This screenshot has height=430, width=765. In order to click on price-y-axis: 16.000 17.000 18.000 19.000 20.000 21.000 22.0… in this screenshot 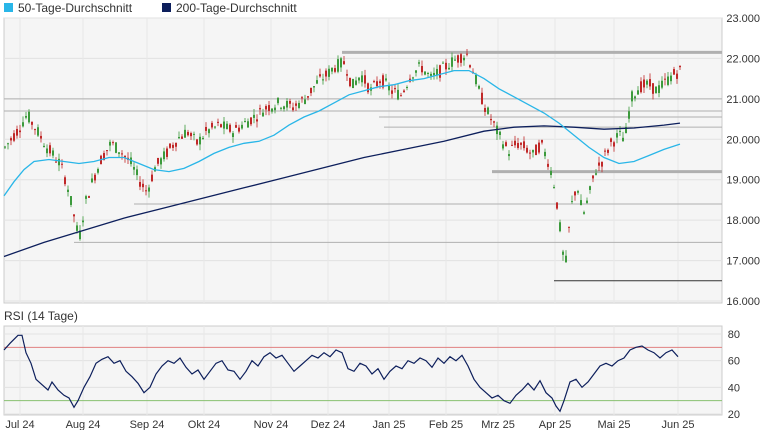, I will do `click(743, 160)`.